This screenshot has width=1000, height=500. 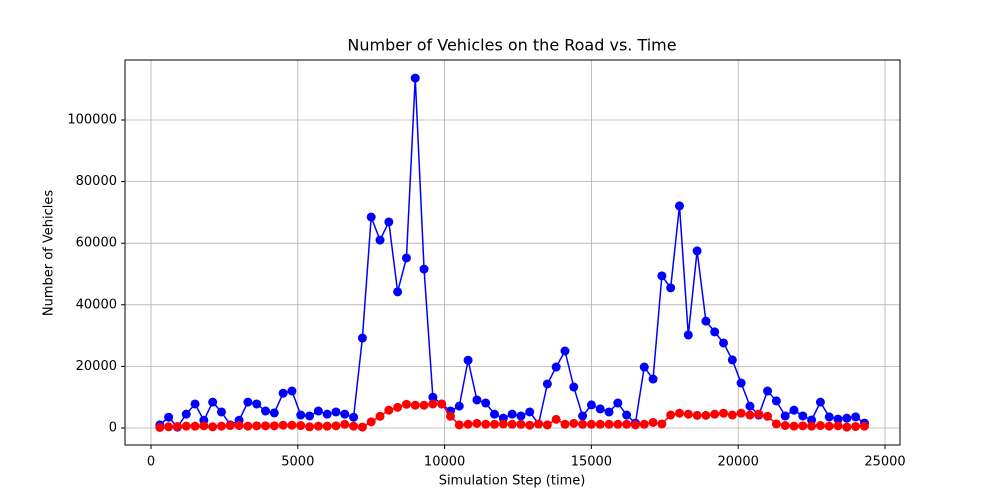 I want to click on y-tick-label: 100000, so click(x=92, y=119).